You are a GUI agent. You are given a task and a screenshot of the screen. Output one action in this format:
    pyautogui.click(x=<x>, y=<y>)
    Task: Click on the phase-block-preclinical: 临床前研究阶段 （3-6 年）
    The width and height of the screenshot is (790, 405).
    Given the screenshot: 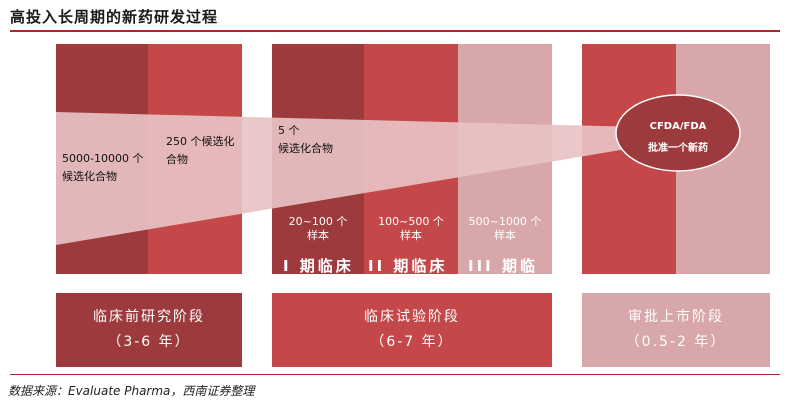 What is the action you would take?
    pyautogui.click(x=149, y=330)
    